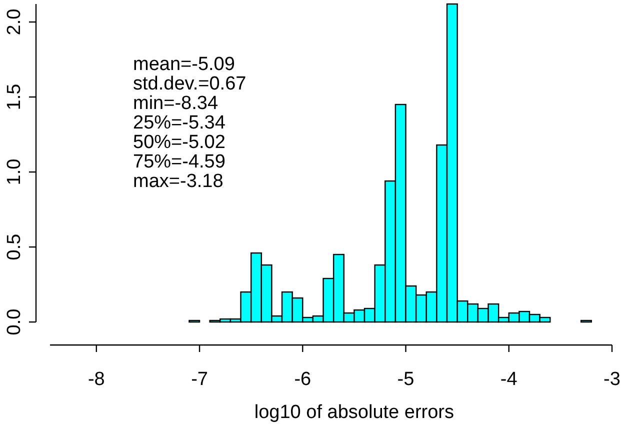 Image resolution: width=636 pixels, height=430 pixels. What do you see at coordinates (14, 322) in the screenshot?
I see `y-tick-label: 0.0` at bounding box center [14, 322].